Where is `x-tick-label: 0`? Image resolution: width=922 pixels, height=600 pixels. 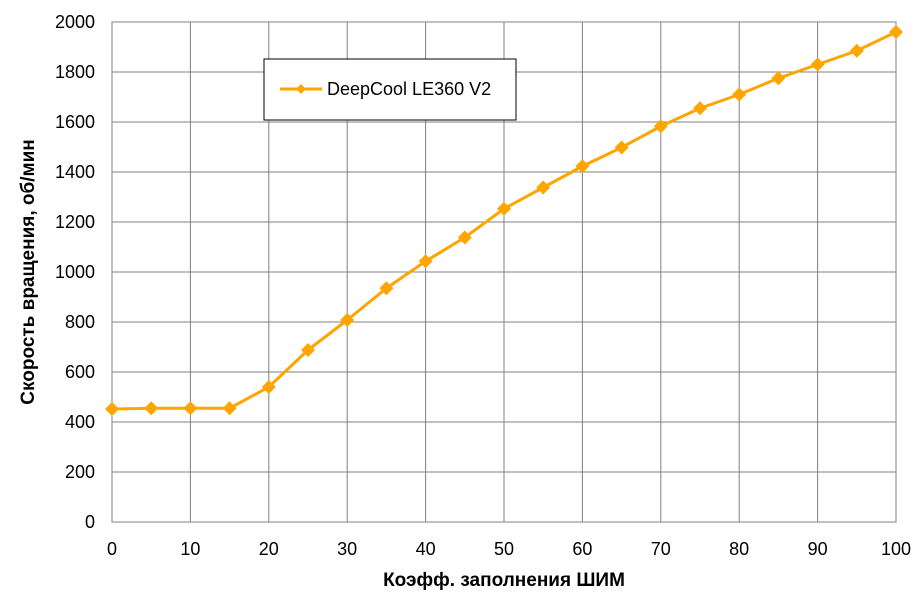 x-tick-label: 0 is located at coordinates (112, 549).